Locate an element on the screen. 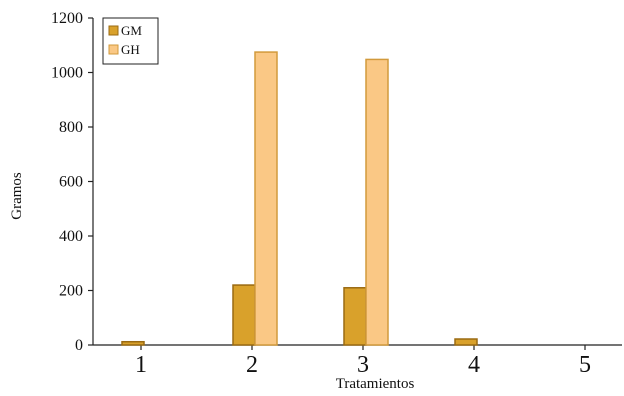 Image resolution: width=624 pixels, height=396 pixels. y-tick-label: 600 is located at coordinates (71, 182).